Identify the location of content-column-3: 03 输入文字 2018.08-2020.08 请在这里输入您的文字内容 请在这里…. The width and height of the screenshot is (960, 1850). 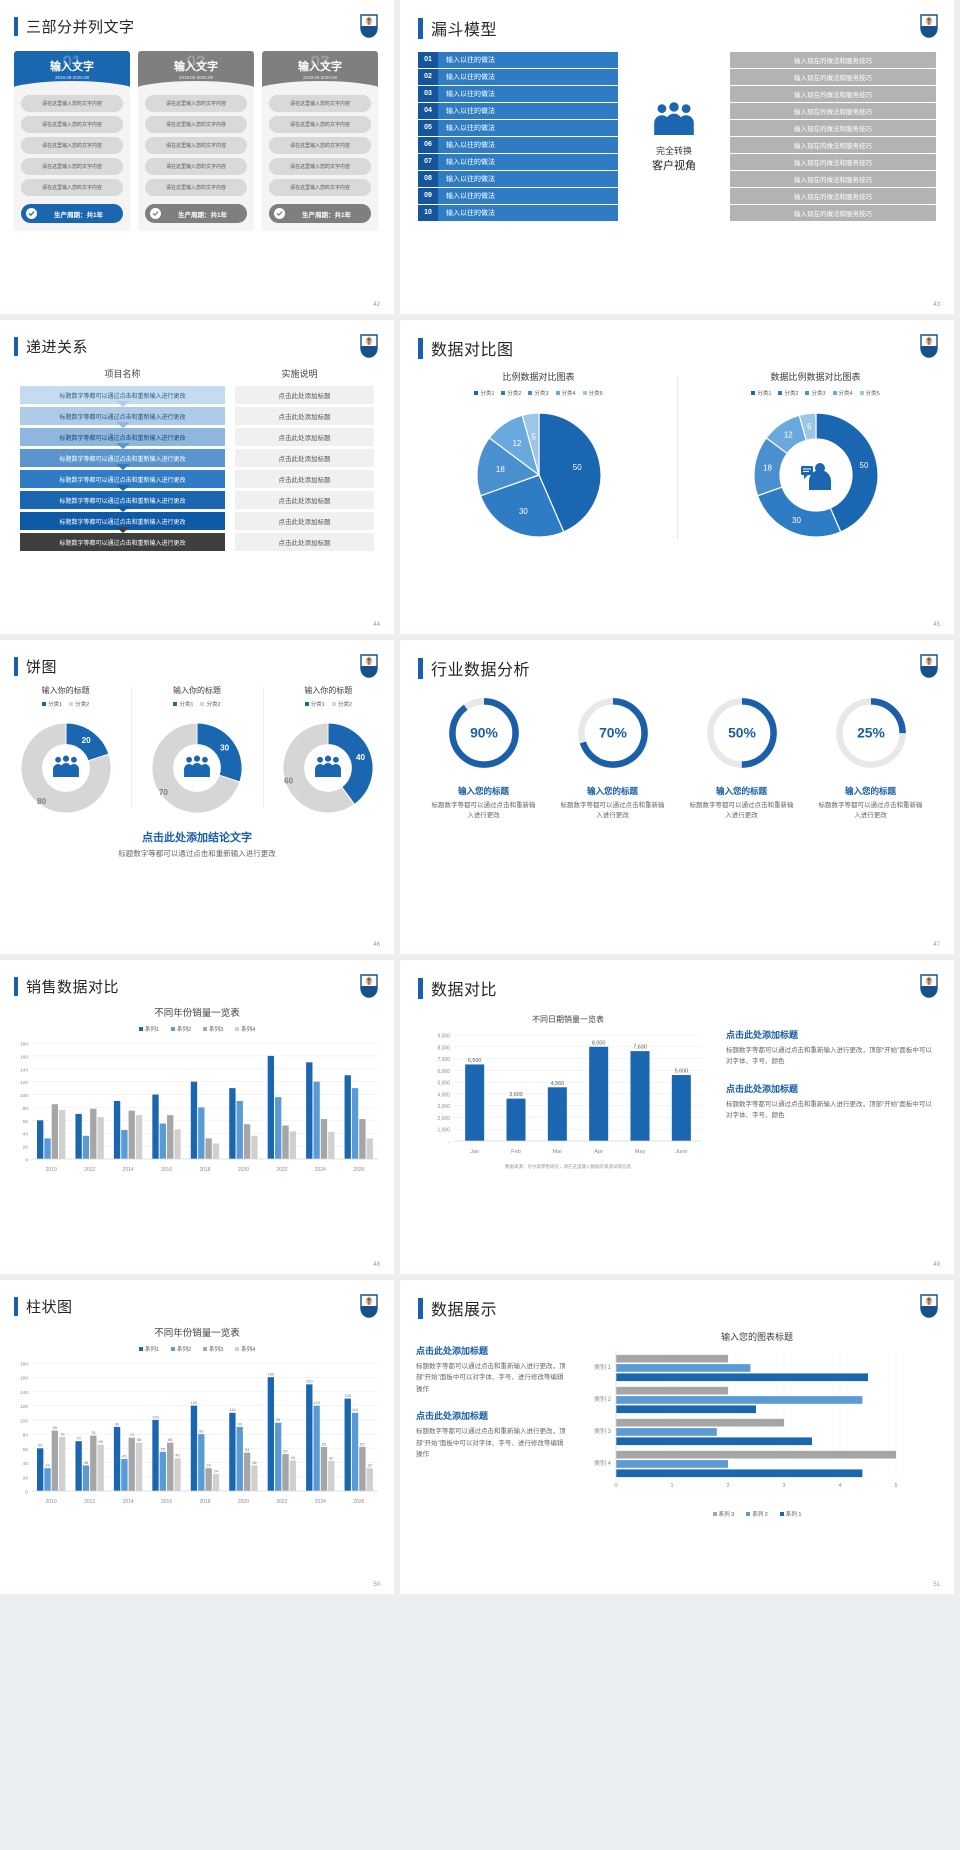
(320, 141).